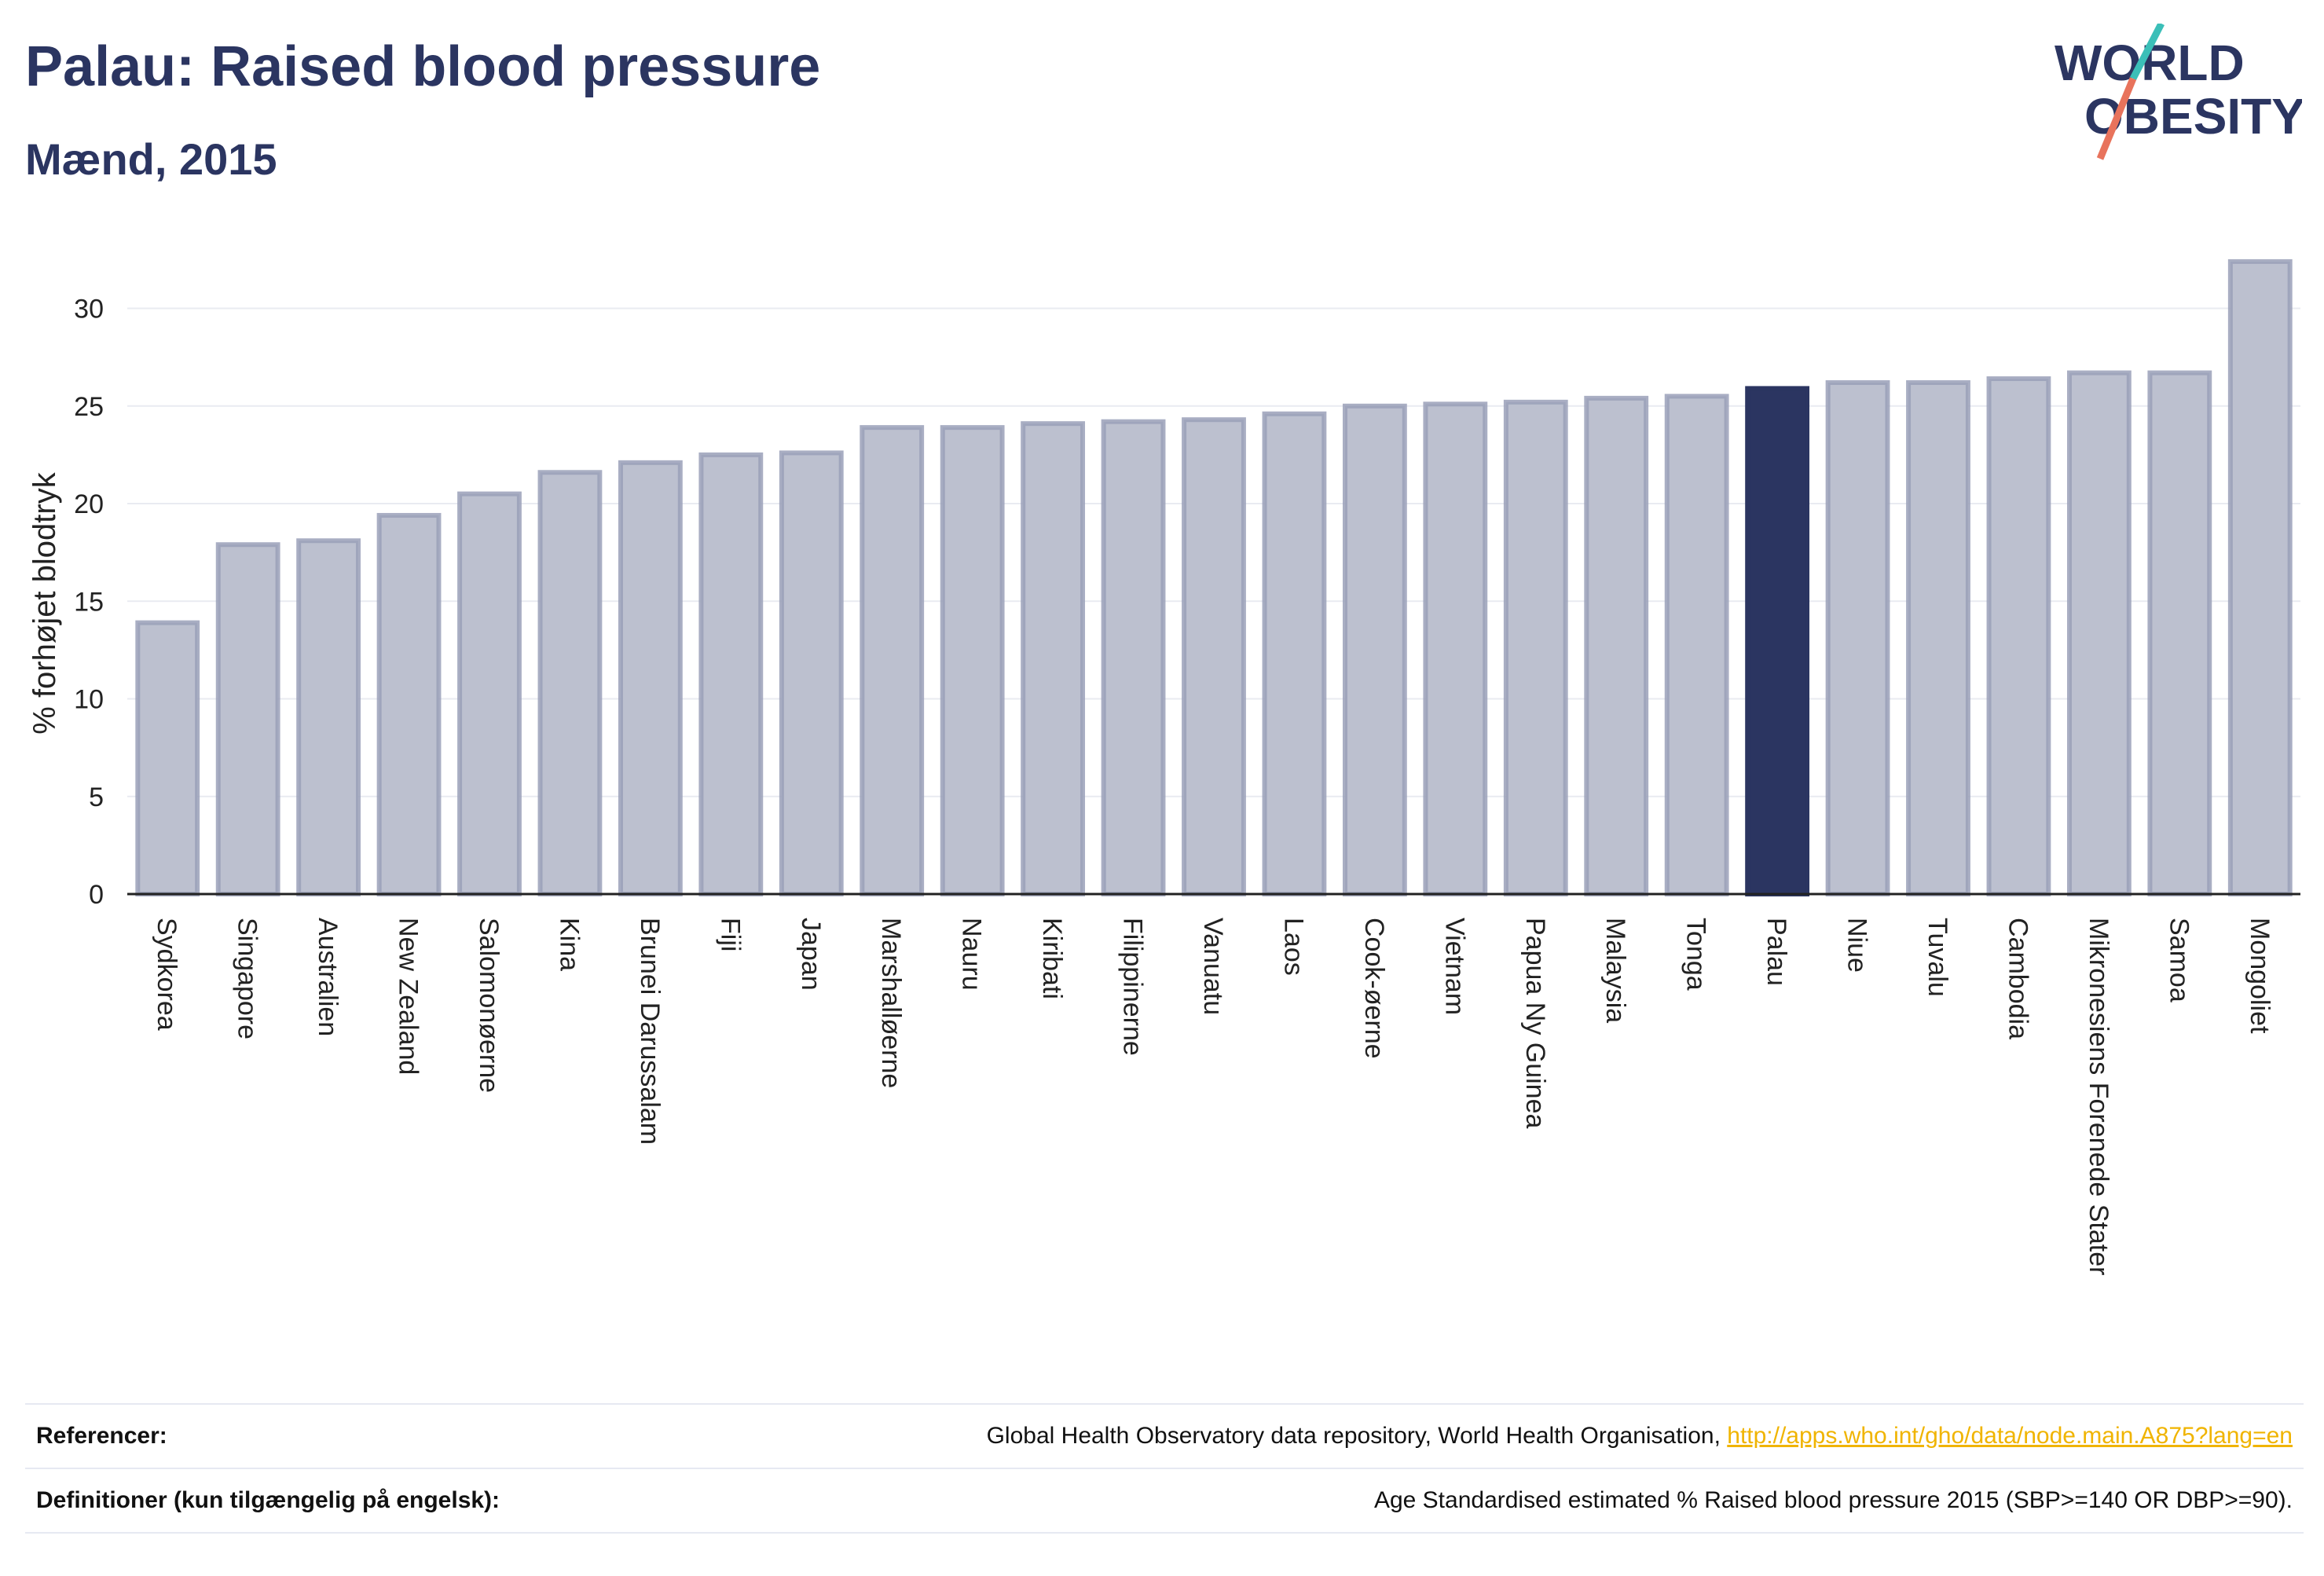 The image size is (2324, 1576). What do you see at coordinates (1133, 987) in the screenshot?
I see `x-tick-label: Filippinerne` at bounding box center [1133, 987].